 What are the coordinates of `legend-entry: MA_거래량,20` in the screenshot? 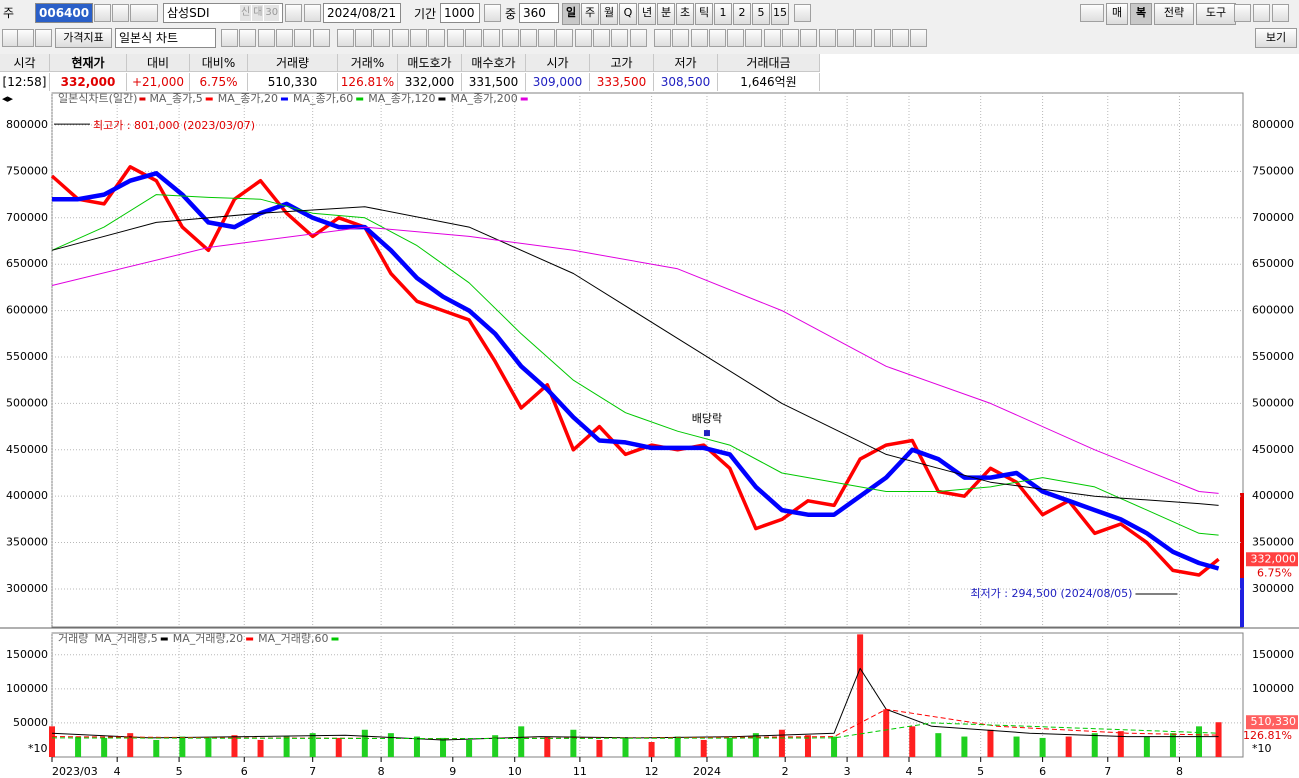 It's located at (208, 638).